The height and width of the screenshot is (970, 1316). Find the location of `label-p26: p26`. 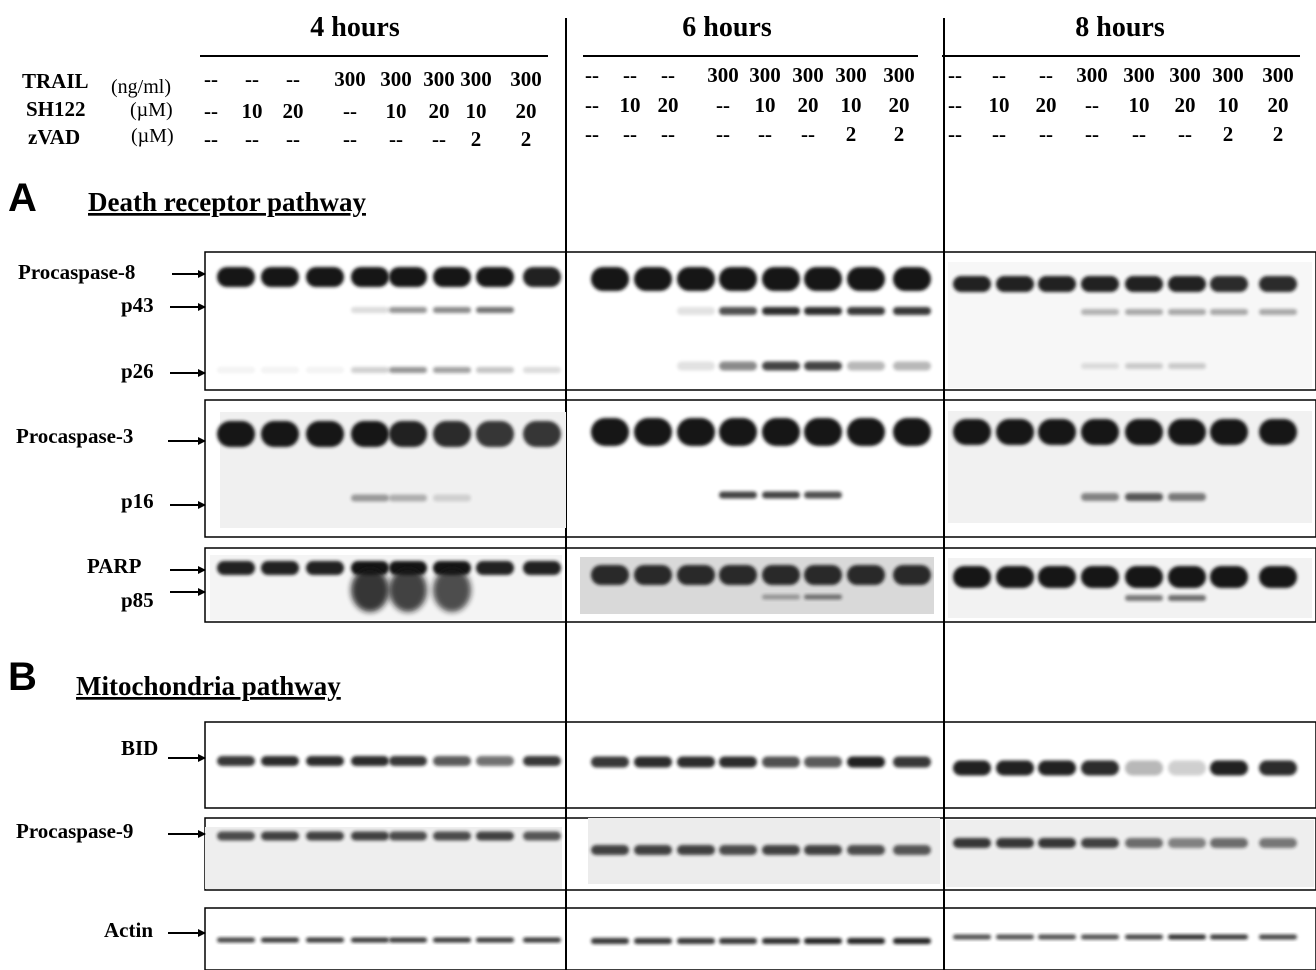

label-p26: p26 is located at coordinates (137, 371).